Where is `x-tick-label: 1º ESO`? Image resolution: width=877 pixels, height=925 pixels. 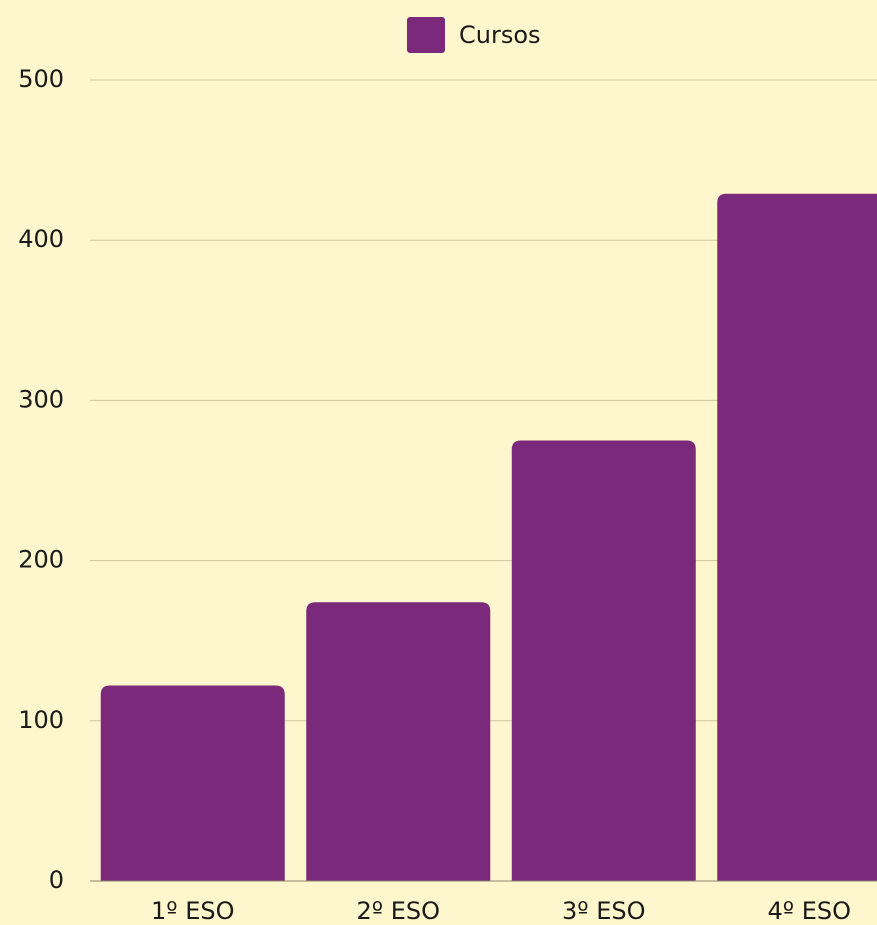
x-tick-label: 1º ESO is located at coordinates (193, 911).